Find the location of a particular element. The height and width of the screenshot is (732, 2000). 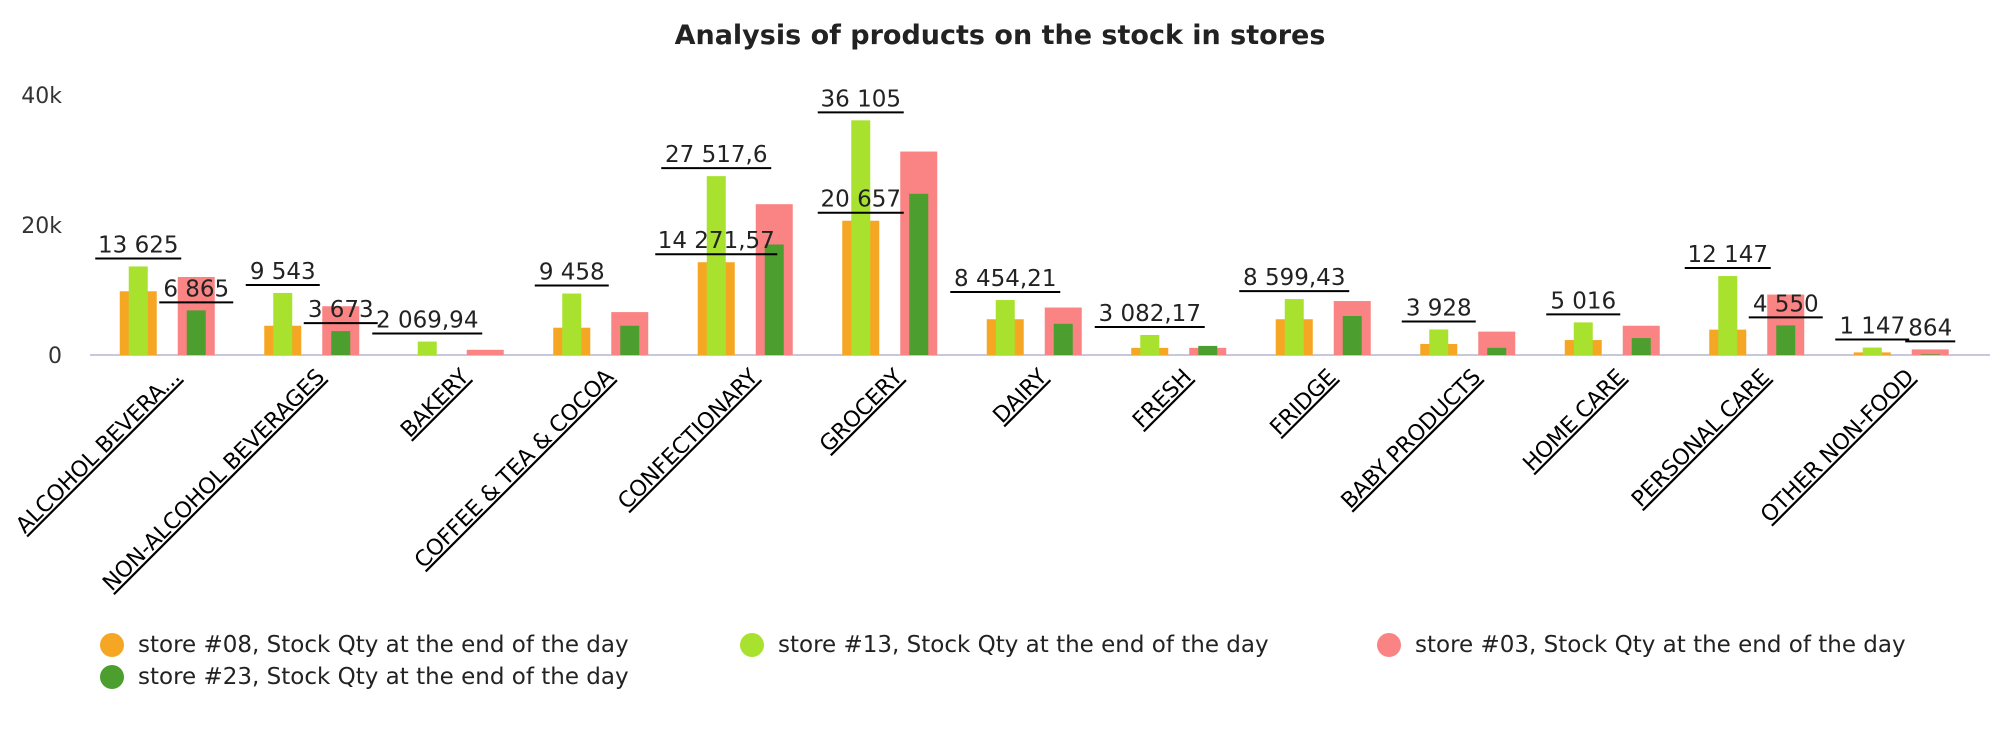

data-label: 864 is located at coordinates (1930, 328).